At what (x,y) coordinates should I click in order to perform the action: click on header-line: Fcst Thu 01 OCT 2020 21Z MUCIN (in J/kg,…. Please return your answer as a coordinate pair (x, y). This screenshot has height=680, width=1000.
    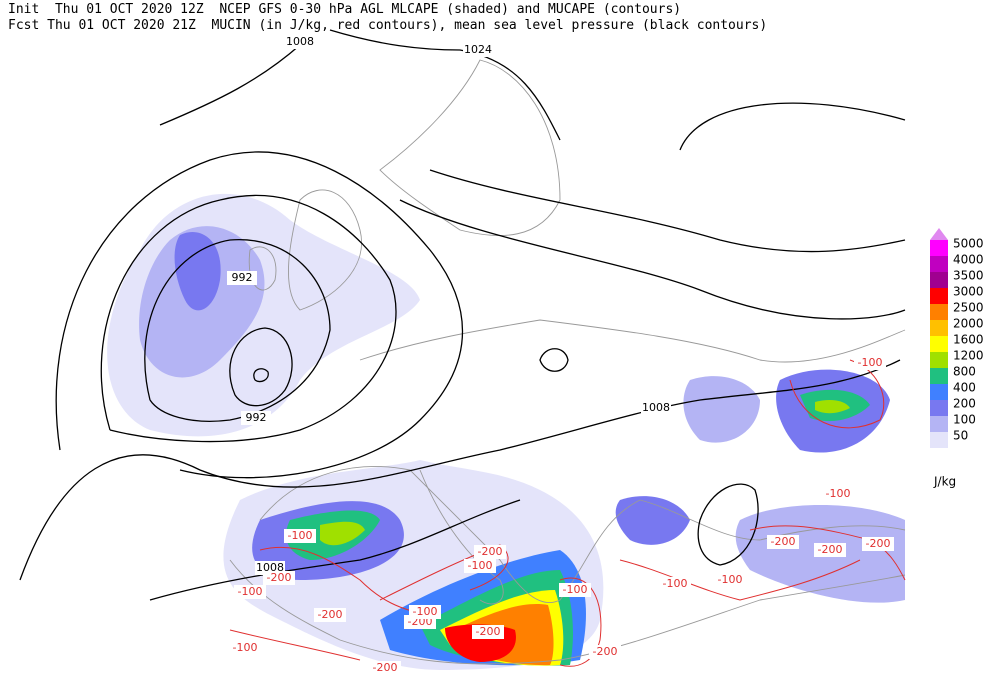
    Looking at the image, I should click on (387, 25).